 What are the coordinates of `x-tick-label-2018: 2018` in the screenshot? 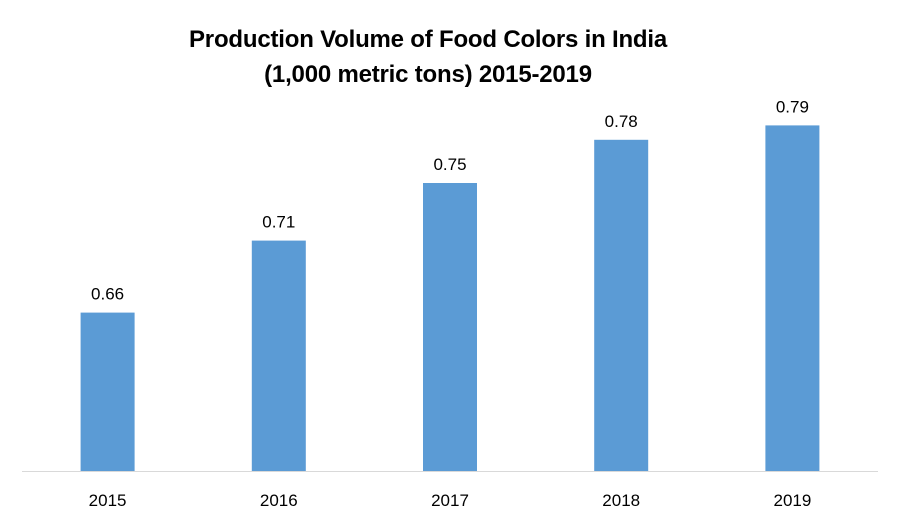 It's located at (621, 500).